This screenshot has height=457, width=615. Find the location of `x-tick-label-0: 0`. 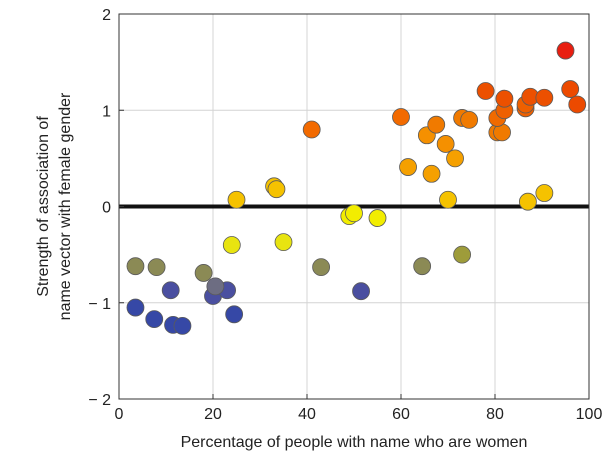

x-tick-label-0: 0 is located at coordinates (119, 414).